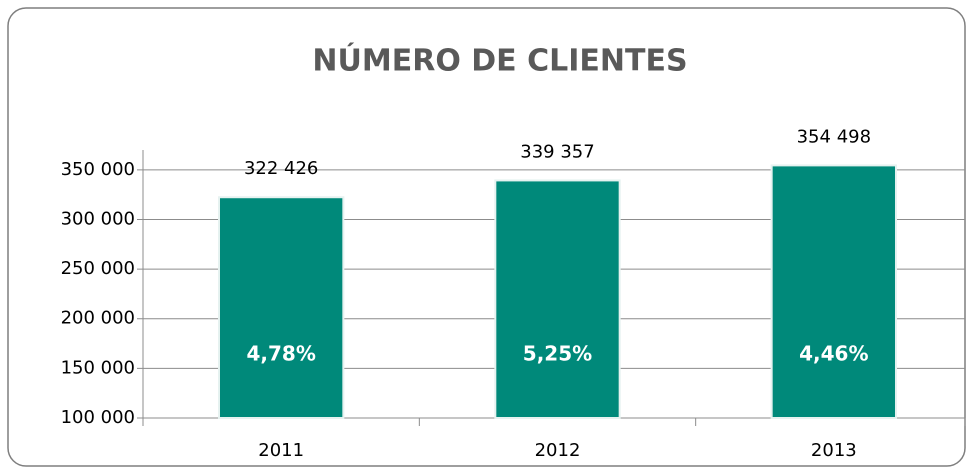  I want to click on y-tick-label: 150 000, so click(98, 367).